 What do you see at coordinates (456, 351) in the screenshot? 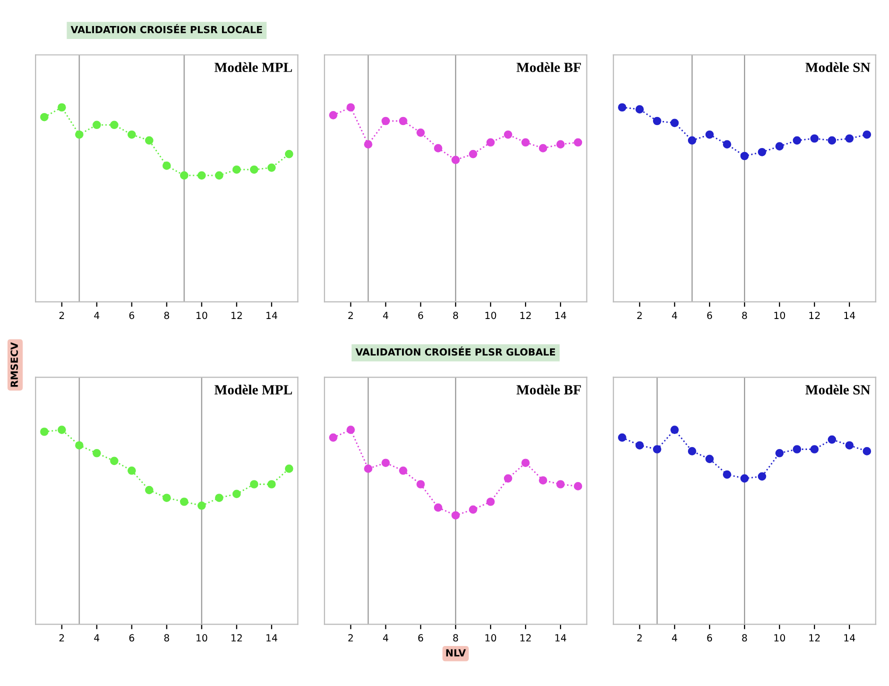
I see `text: VALIDATION CROISÉE PLSR GLOBALE` at bounding box center [456, 351].